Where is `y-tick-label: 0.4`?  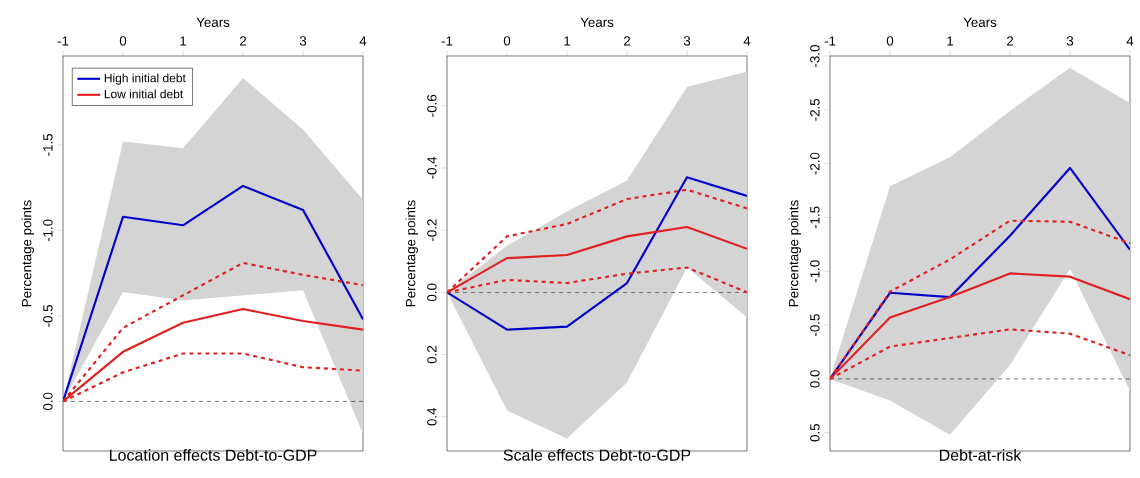
y-tick-label: 0.4 is located at coordinates (432, 416).